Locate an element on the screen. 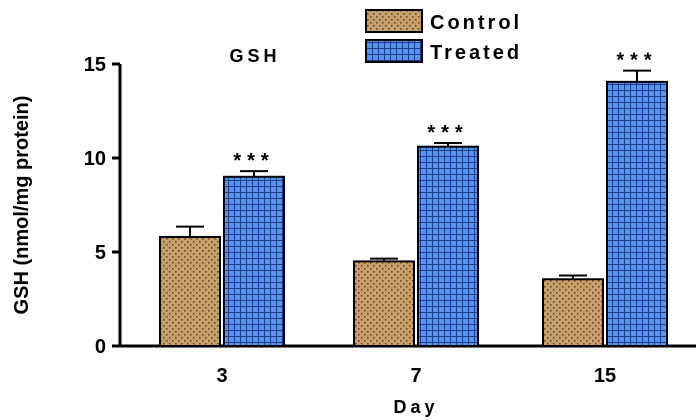 The width and height of the screenshot is (696, 420). legend-label-control: Control is located at coordinates (476, 23).